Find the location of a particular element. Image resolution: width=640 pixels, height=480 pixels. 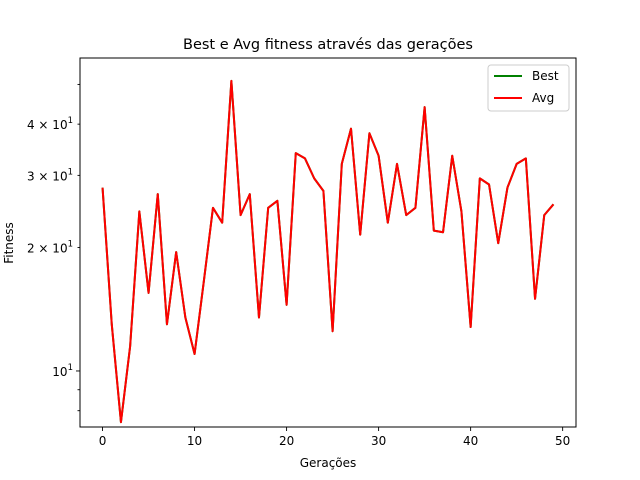

y-tick-label: 3 × 10¹ is located at coordinates (50, 175).